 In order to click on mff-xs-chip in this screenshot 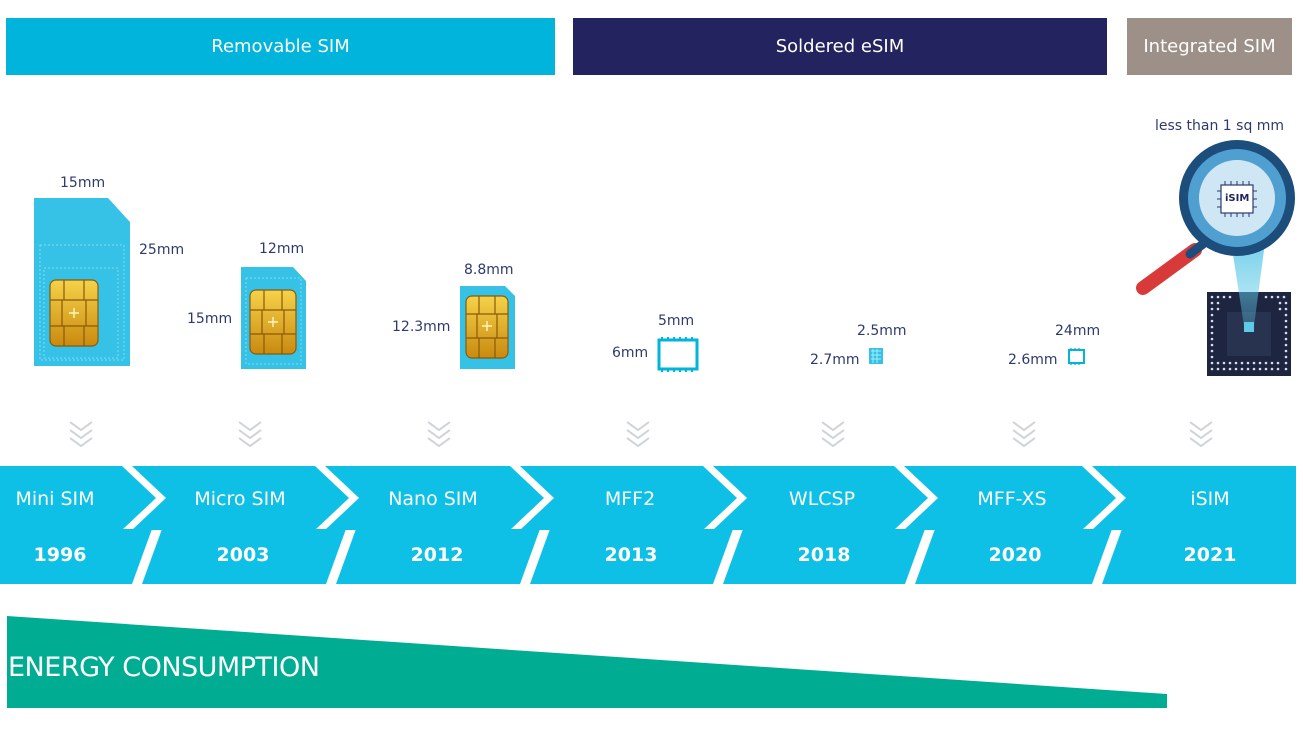, I will do `click(1076, 356)`.